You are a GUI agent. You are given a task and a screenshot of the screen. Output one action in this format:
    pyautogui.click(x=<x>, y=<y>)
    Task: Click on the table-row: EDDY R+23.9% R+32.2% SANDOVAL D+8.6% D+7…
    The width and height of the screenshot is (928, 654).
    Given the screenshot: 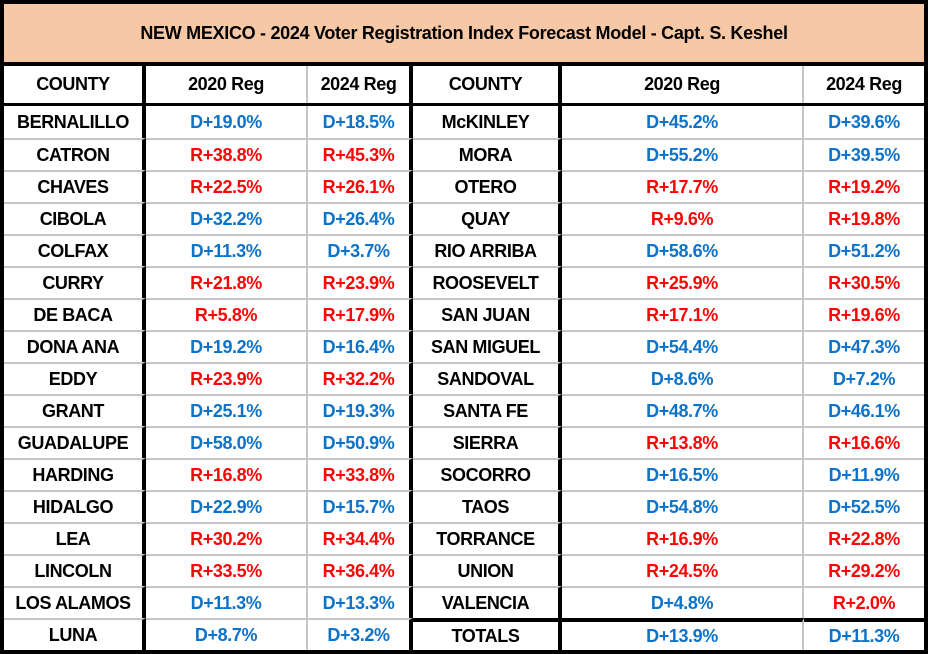 What is the action you would take?
    pyautogui.click(x=464, y=378)
    